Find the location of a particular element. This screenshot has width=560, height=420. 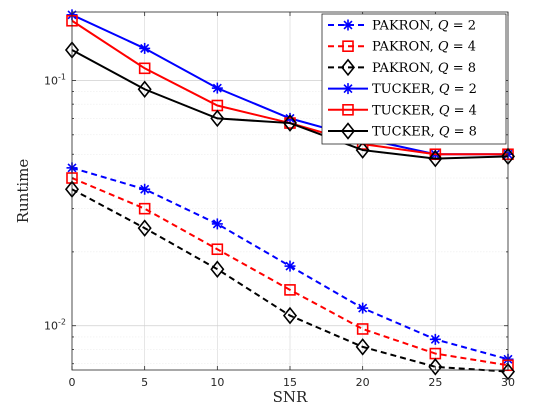

legend-entry: TUCKER, Q = 4 is located at coordinates (402, 110).